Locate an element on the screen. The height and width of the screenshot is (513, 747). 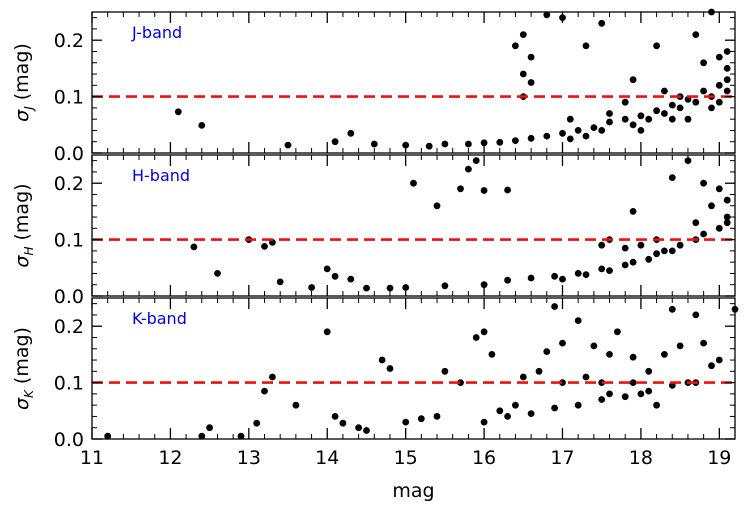
x-tick-label: 16 is located at coordinates (484, 458).